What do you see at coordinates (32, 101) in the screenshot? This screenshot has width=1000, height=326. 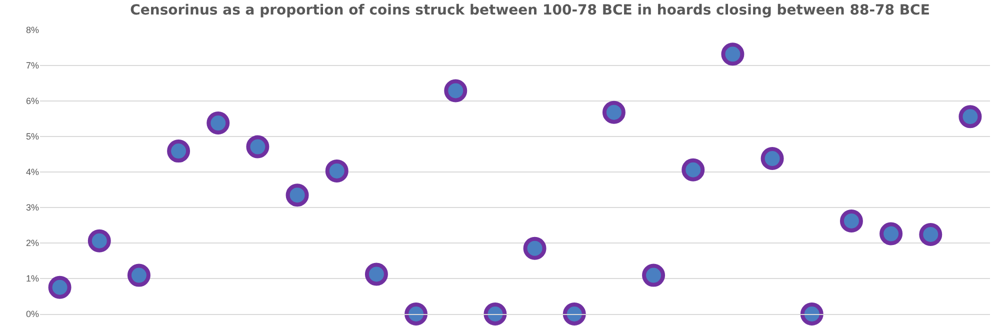 I see `y-tick-label: 6%` at bounding box center [32, 101].